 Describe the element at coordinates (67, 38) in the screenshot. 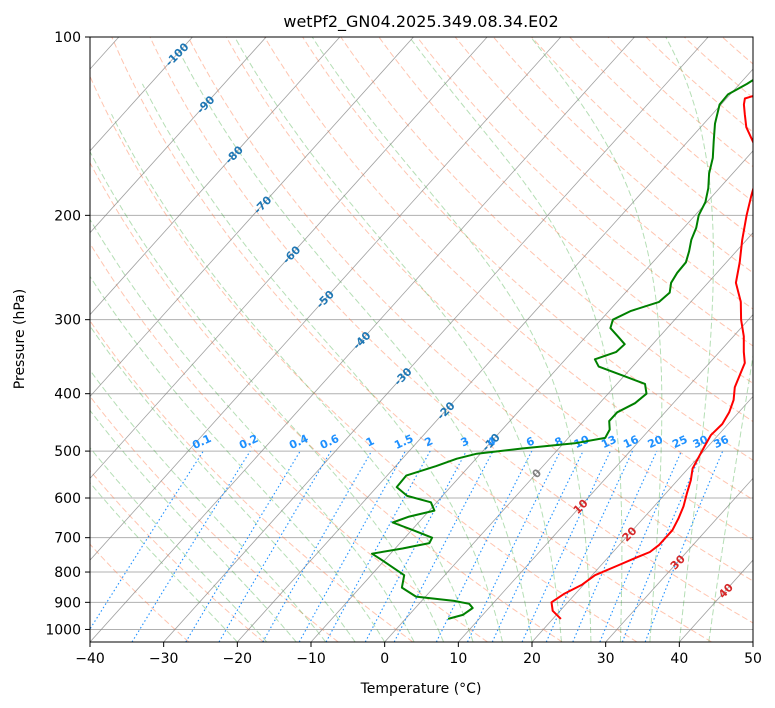

I see `y-tick-label: 100` at that location.